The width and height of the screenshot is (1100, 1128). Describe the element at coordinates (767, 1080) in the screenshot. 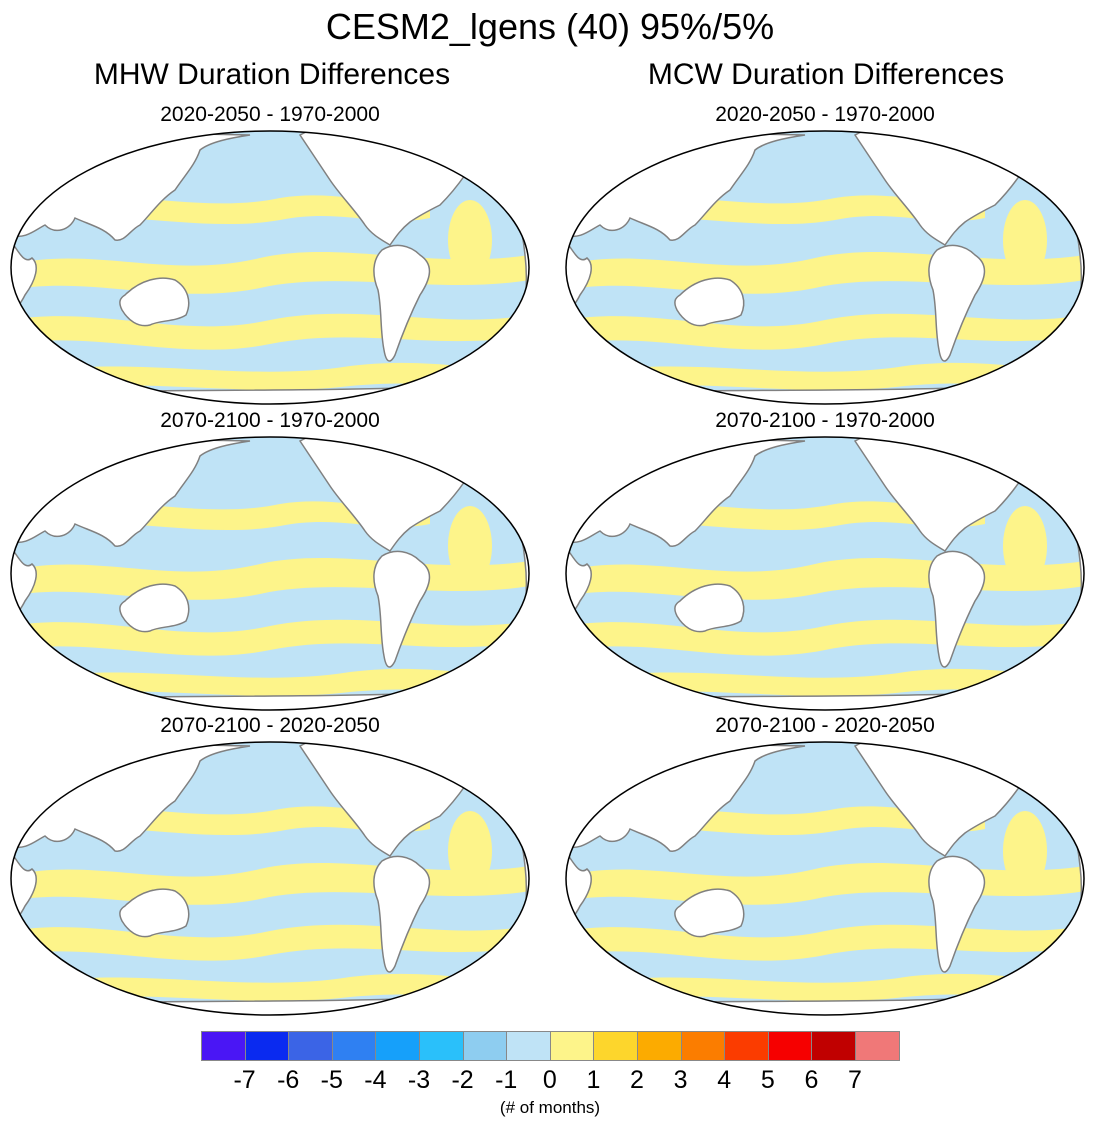

I see `colorbar-tick-label: 5` at that location.